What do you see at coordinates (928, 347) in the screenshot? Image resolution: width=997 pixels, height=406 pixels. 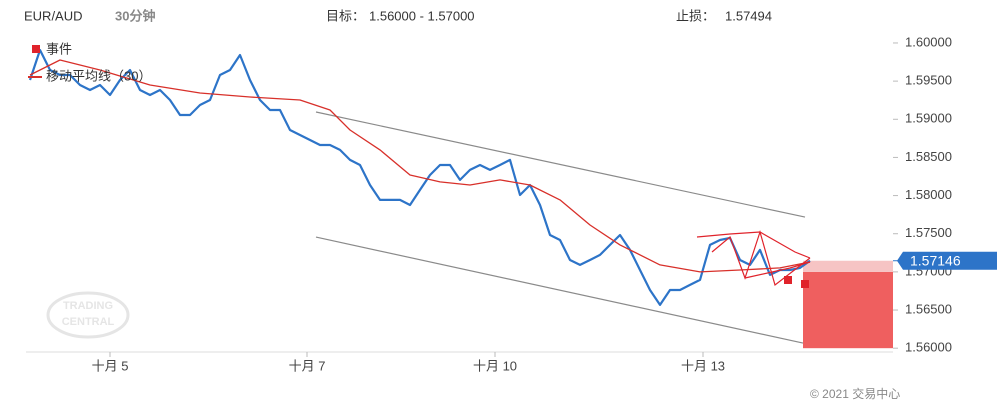 I see `y-tick-label: 1.56000` at bounding box center [928, 347].